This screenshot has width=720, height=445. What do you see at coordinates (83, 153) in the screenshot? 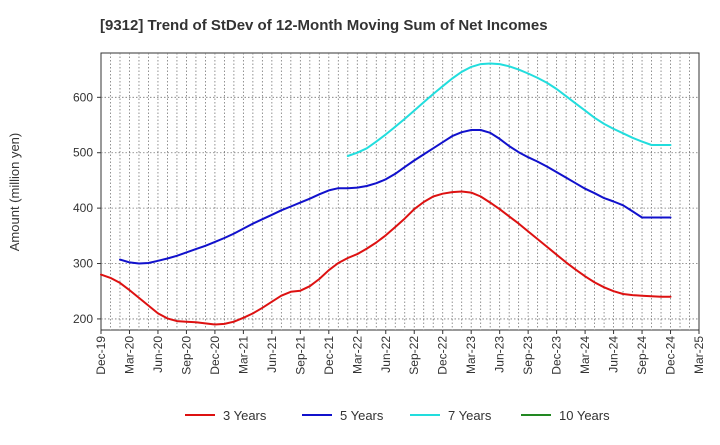
I see `y-tick-label: 500` at bounding box center [83, 153].